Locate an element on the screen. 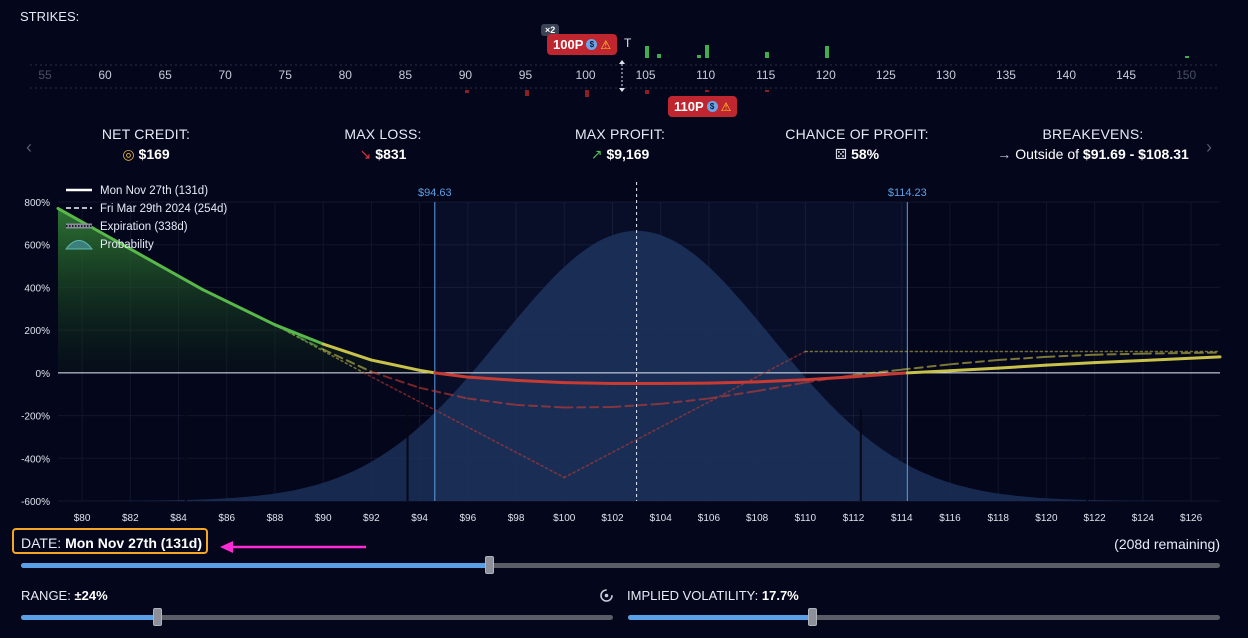  strike-tick-label: 125 is located at coordinates (886, 75).